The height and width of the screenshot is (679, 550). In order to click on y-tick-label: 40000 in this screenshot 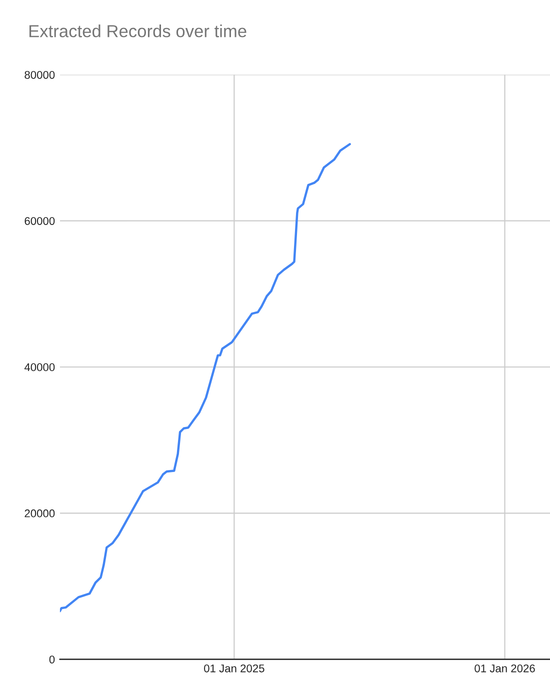, I will do `click(39, 367)`.